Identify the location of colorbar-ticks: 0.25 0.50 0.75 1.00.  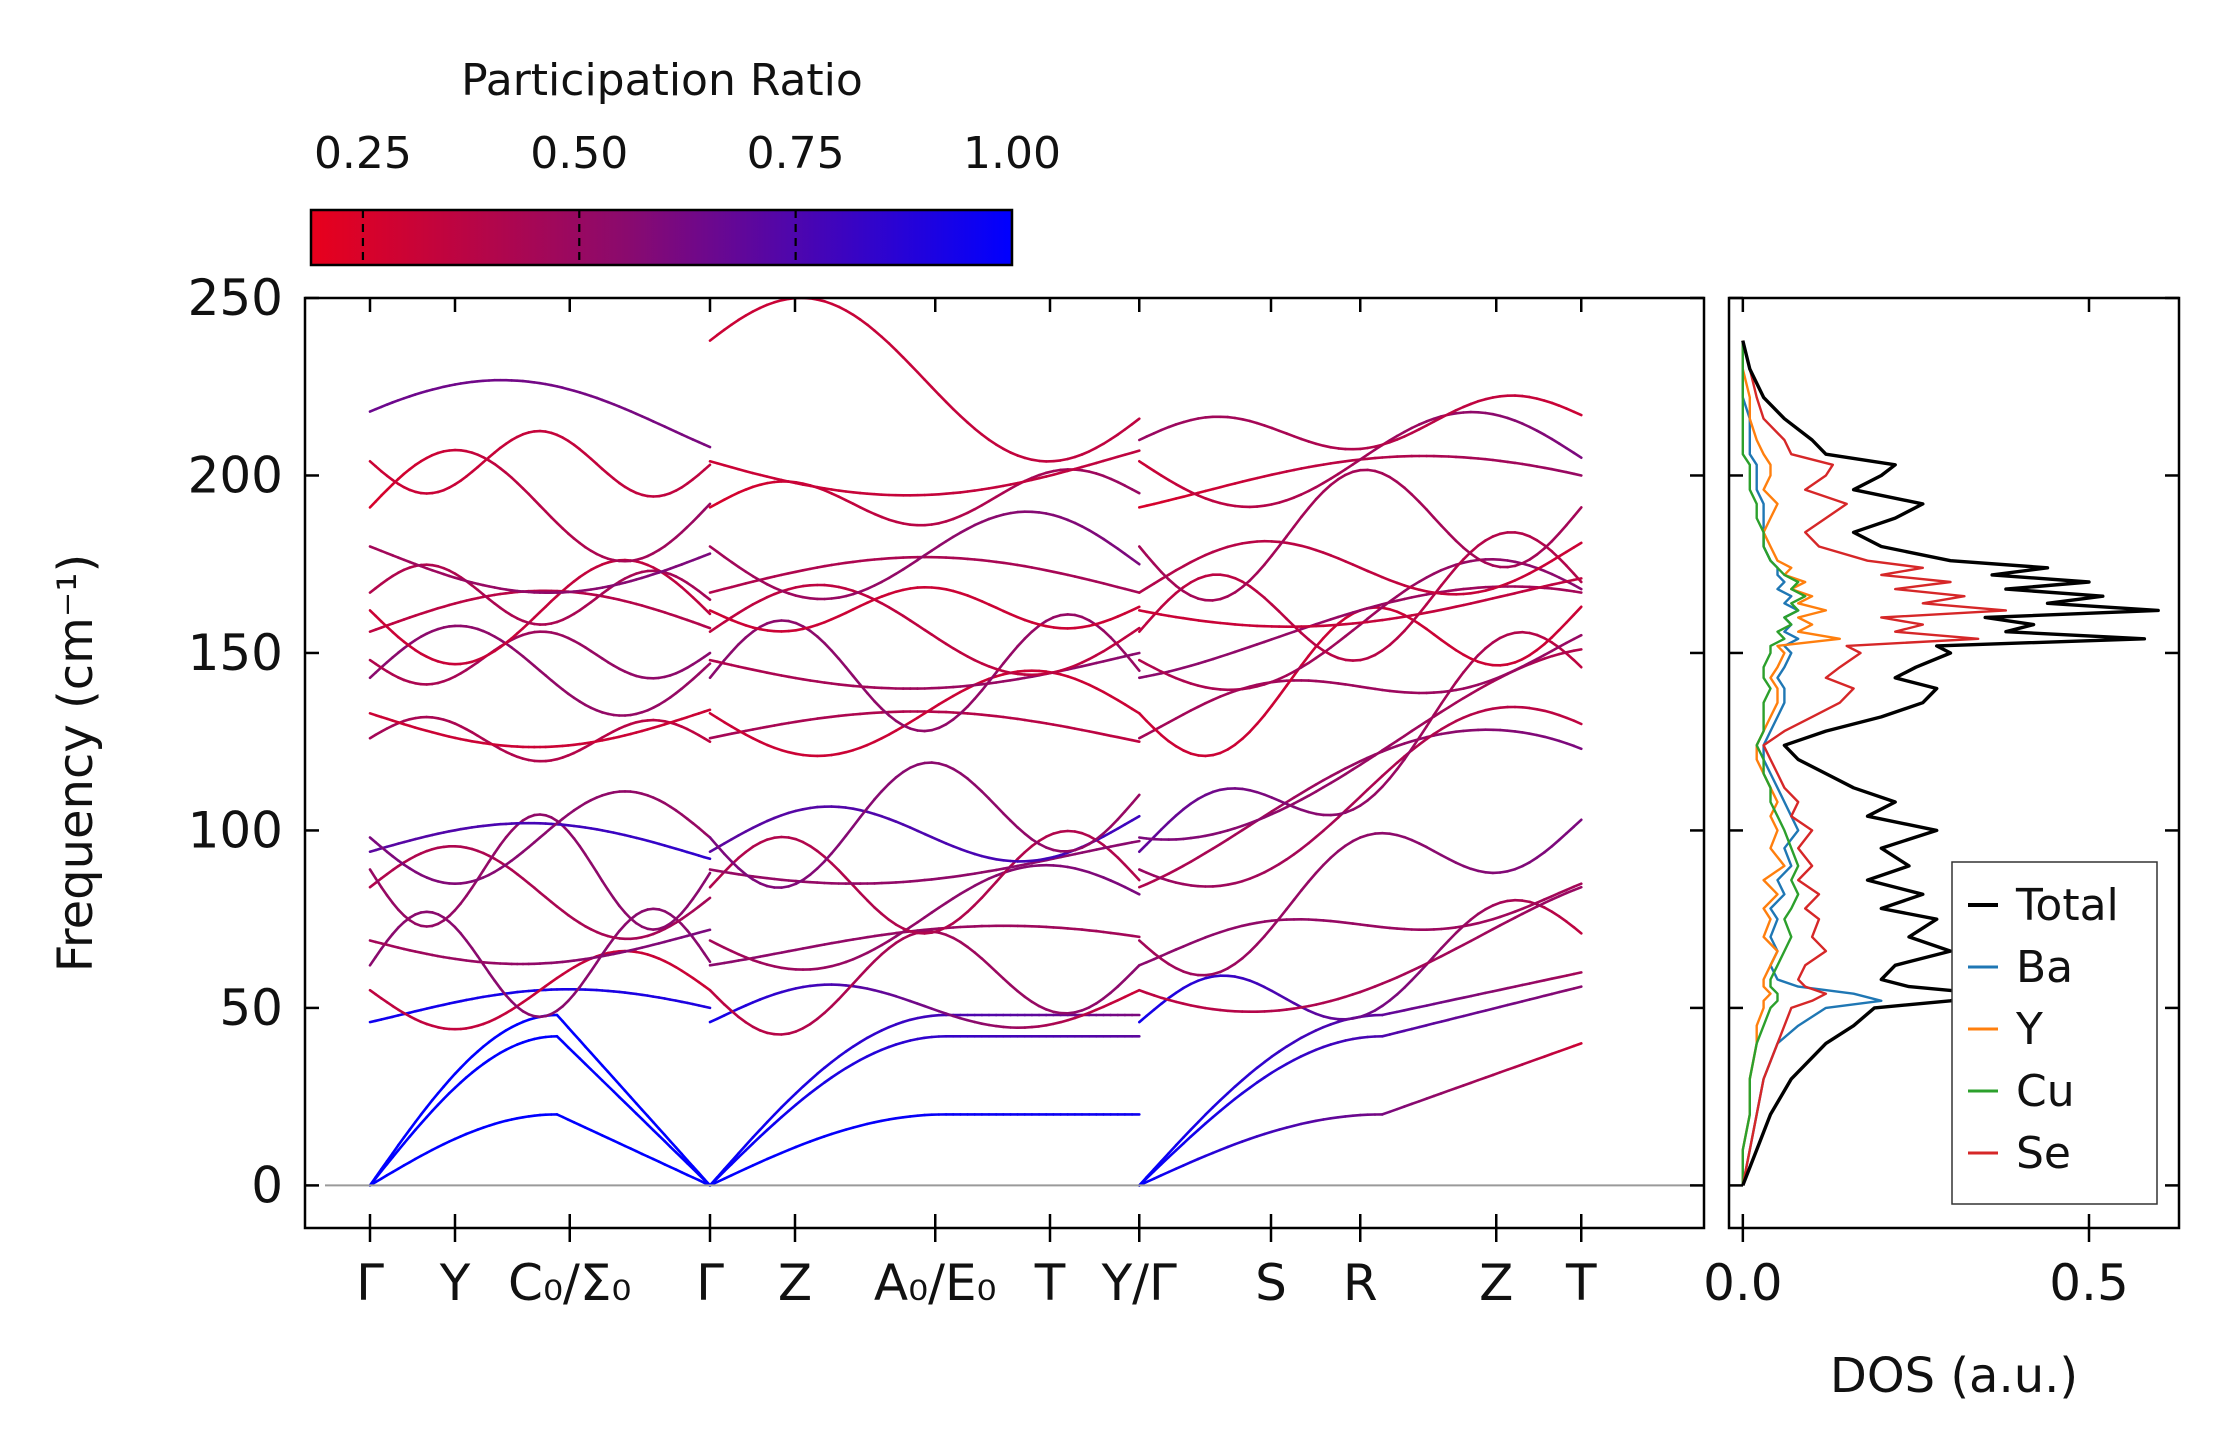
(687, 196).